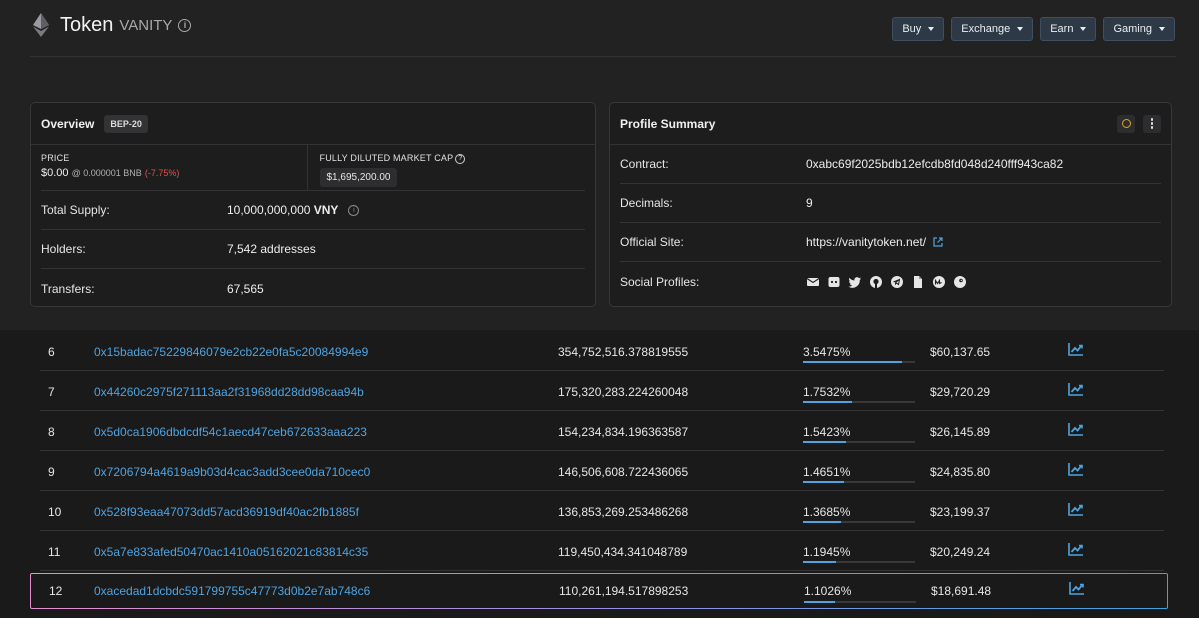 The width and height of the screenshot is (1199, 618). Describe the element at coordinates (313, 288) in the screenshot. I see `transfers-row: Transfers: 67,565` at that location.